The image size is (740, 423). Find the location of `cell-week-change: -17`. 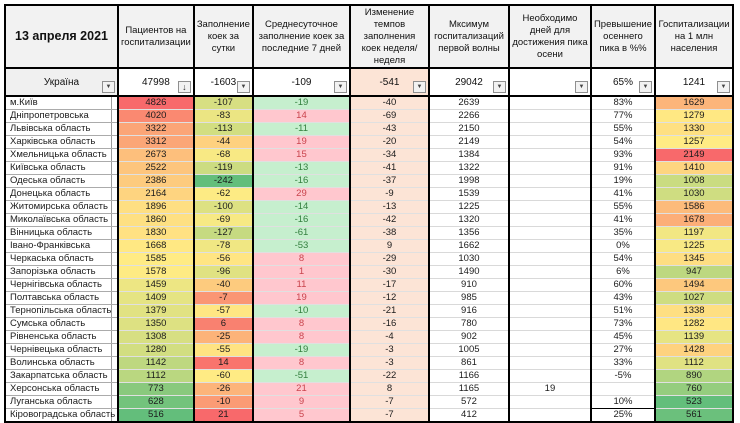

cell-week-change: -17 is located at coordinates (389, 285).